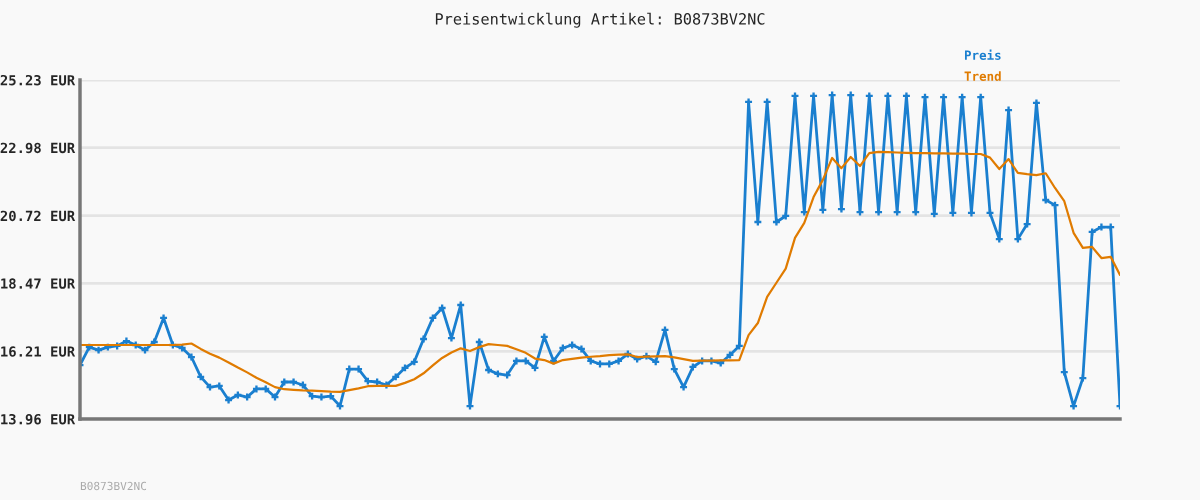  Describe the element at coordinates (38, 419) in the screenshot. I see `y-tick-label: 13.96 EUR` at that location.